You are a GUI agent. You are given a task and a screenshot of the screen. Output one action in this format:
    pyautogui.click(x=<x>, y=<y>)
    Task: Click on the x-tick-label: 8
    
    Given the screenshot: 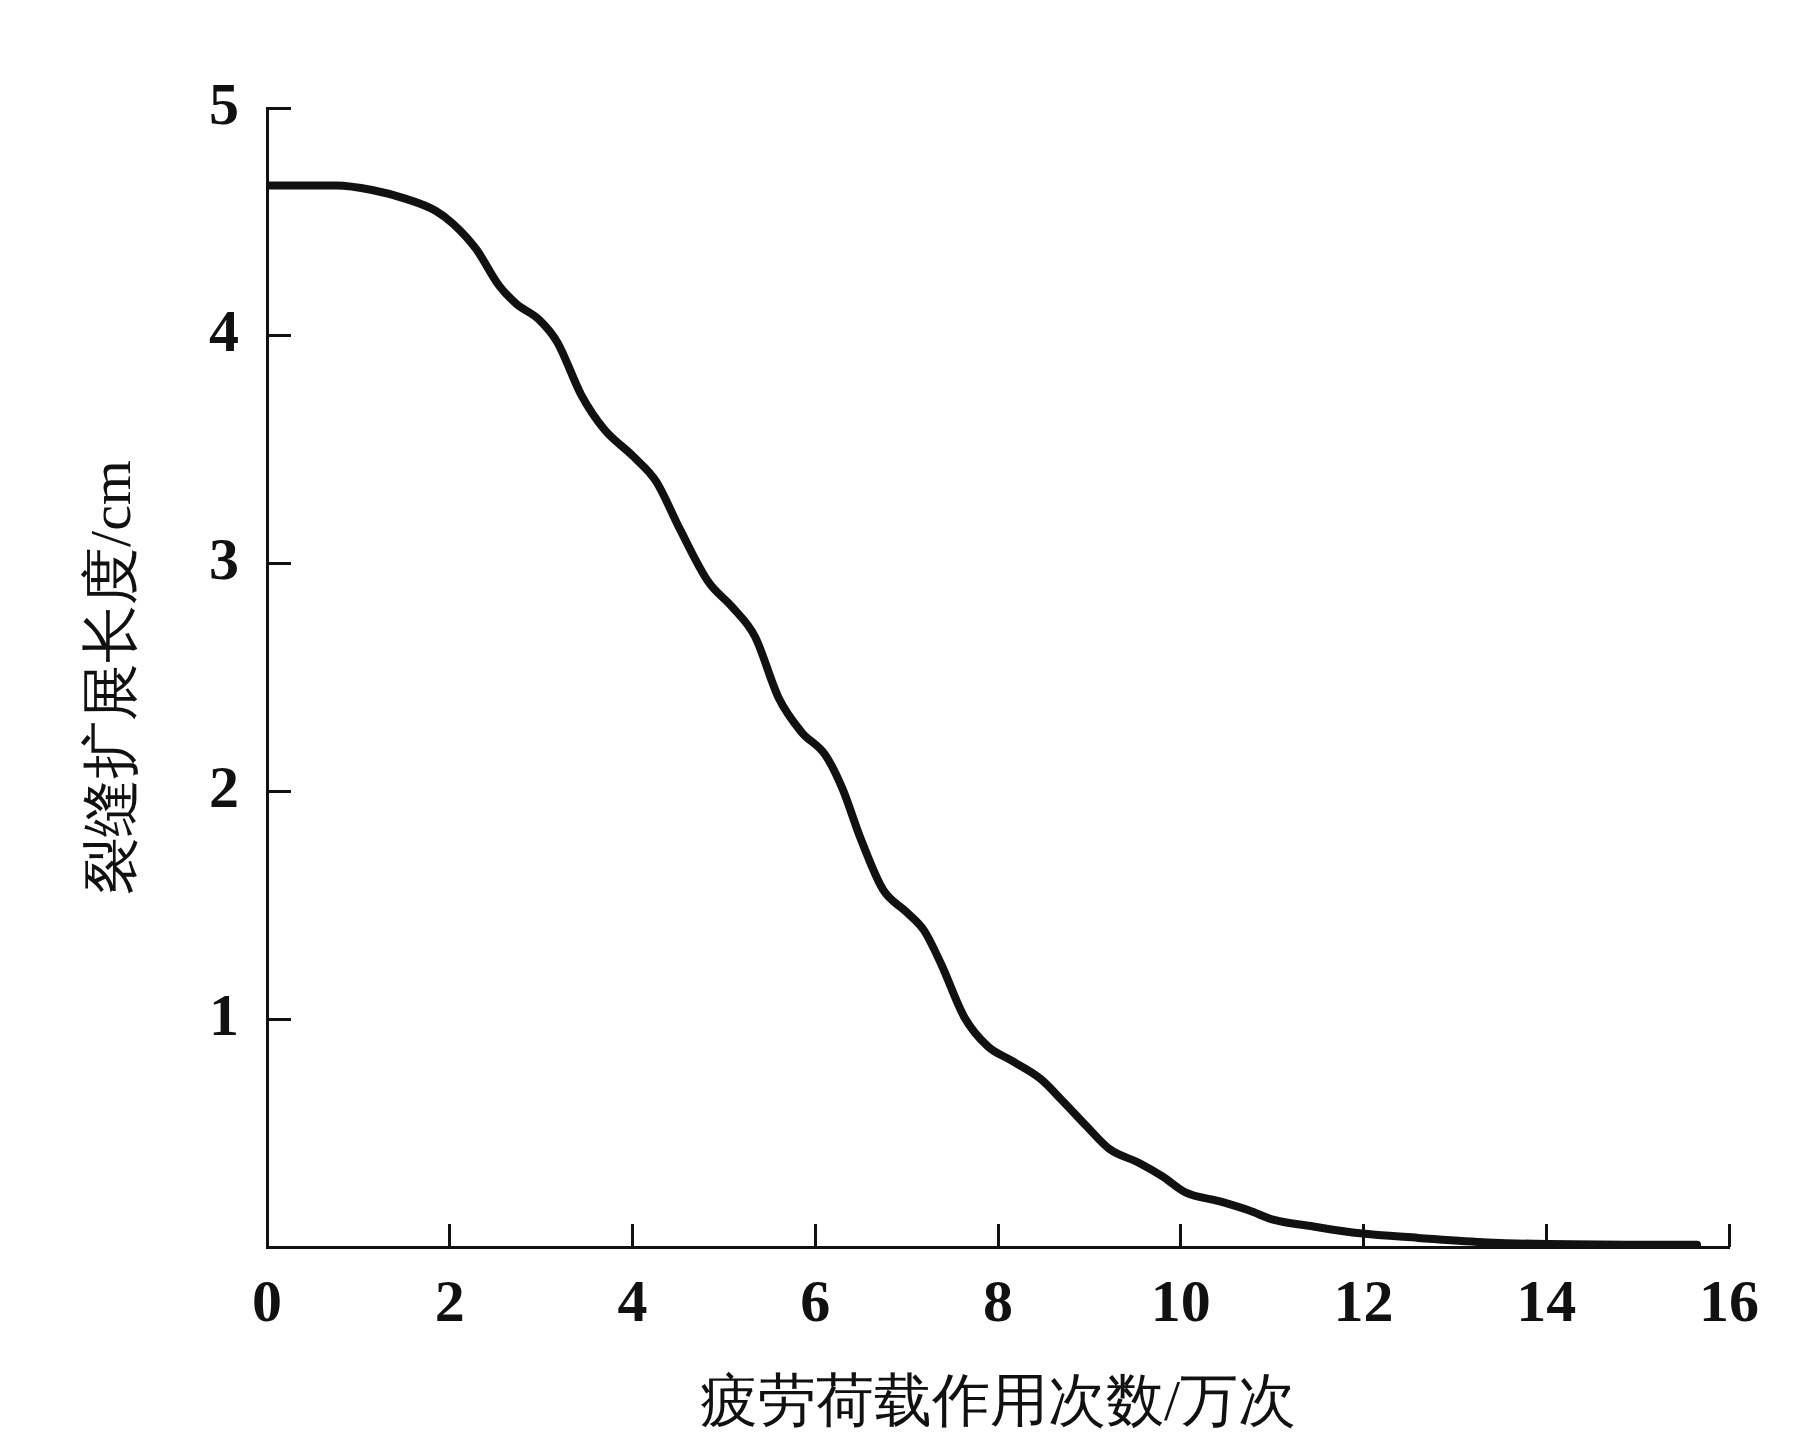 What is the action you would take?
    pyautogui.click(x=998, y=1300)
    